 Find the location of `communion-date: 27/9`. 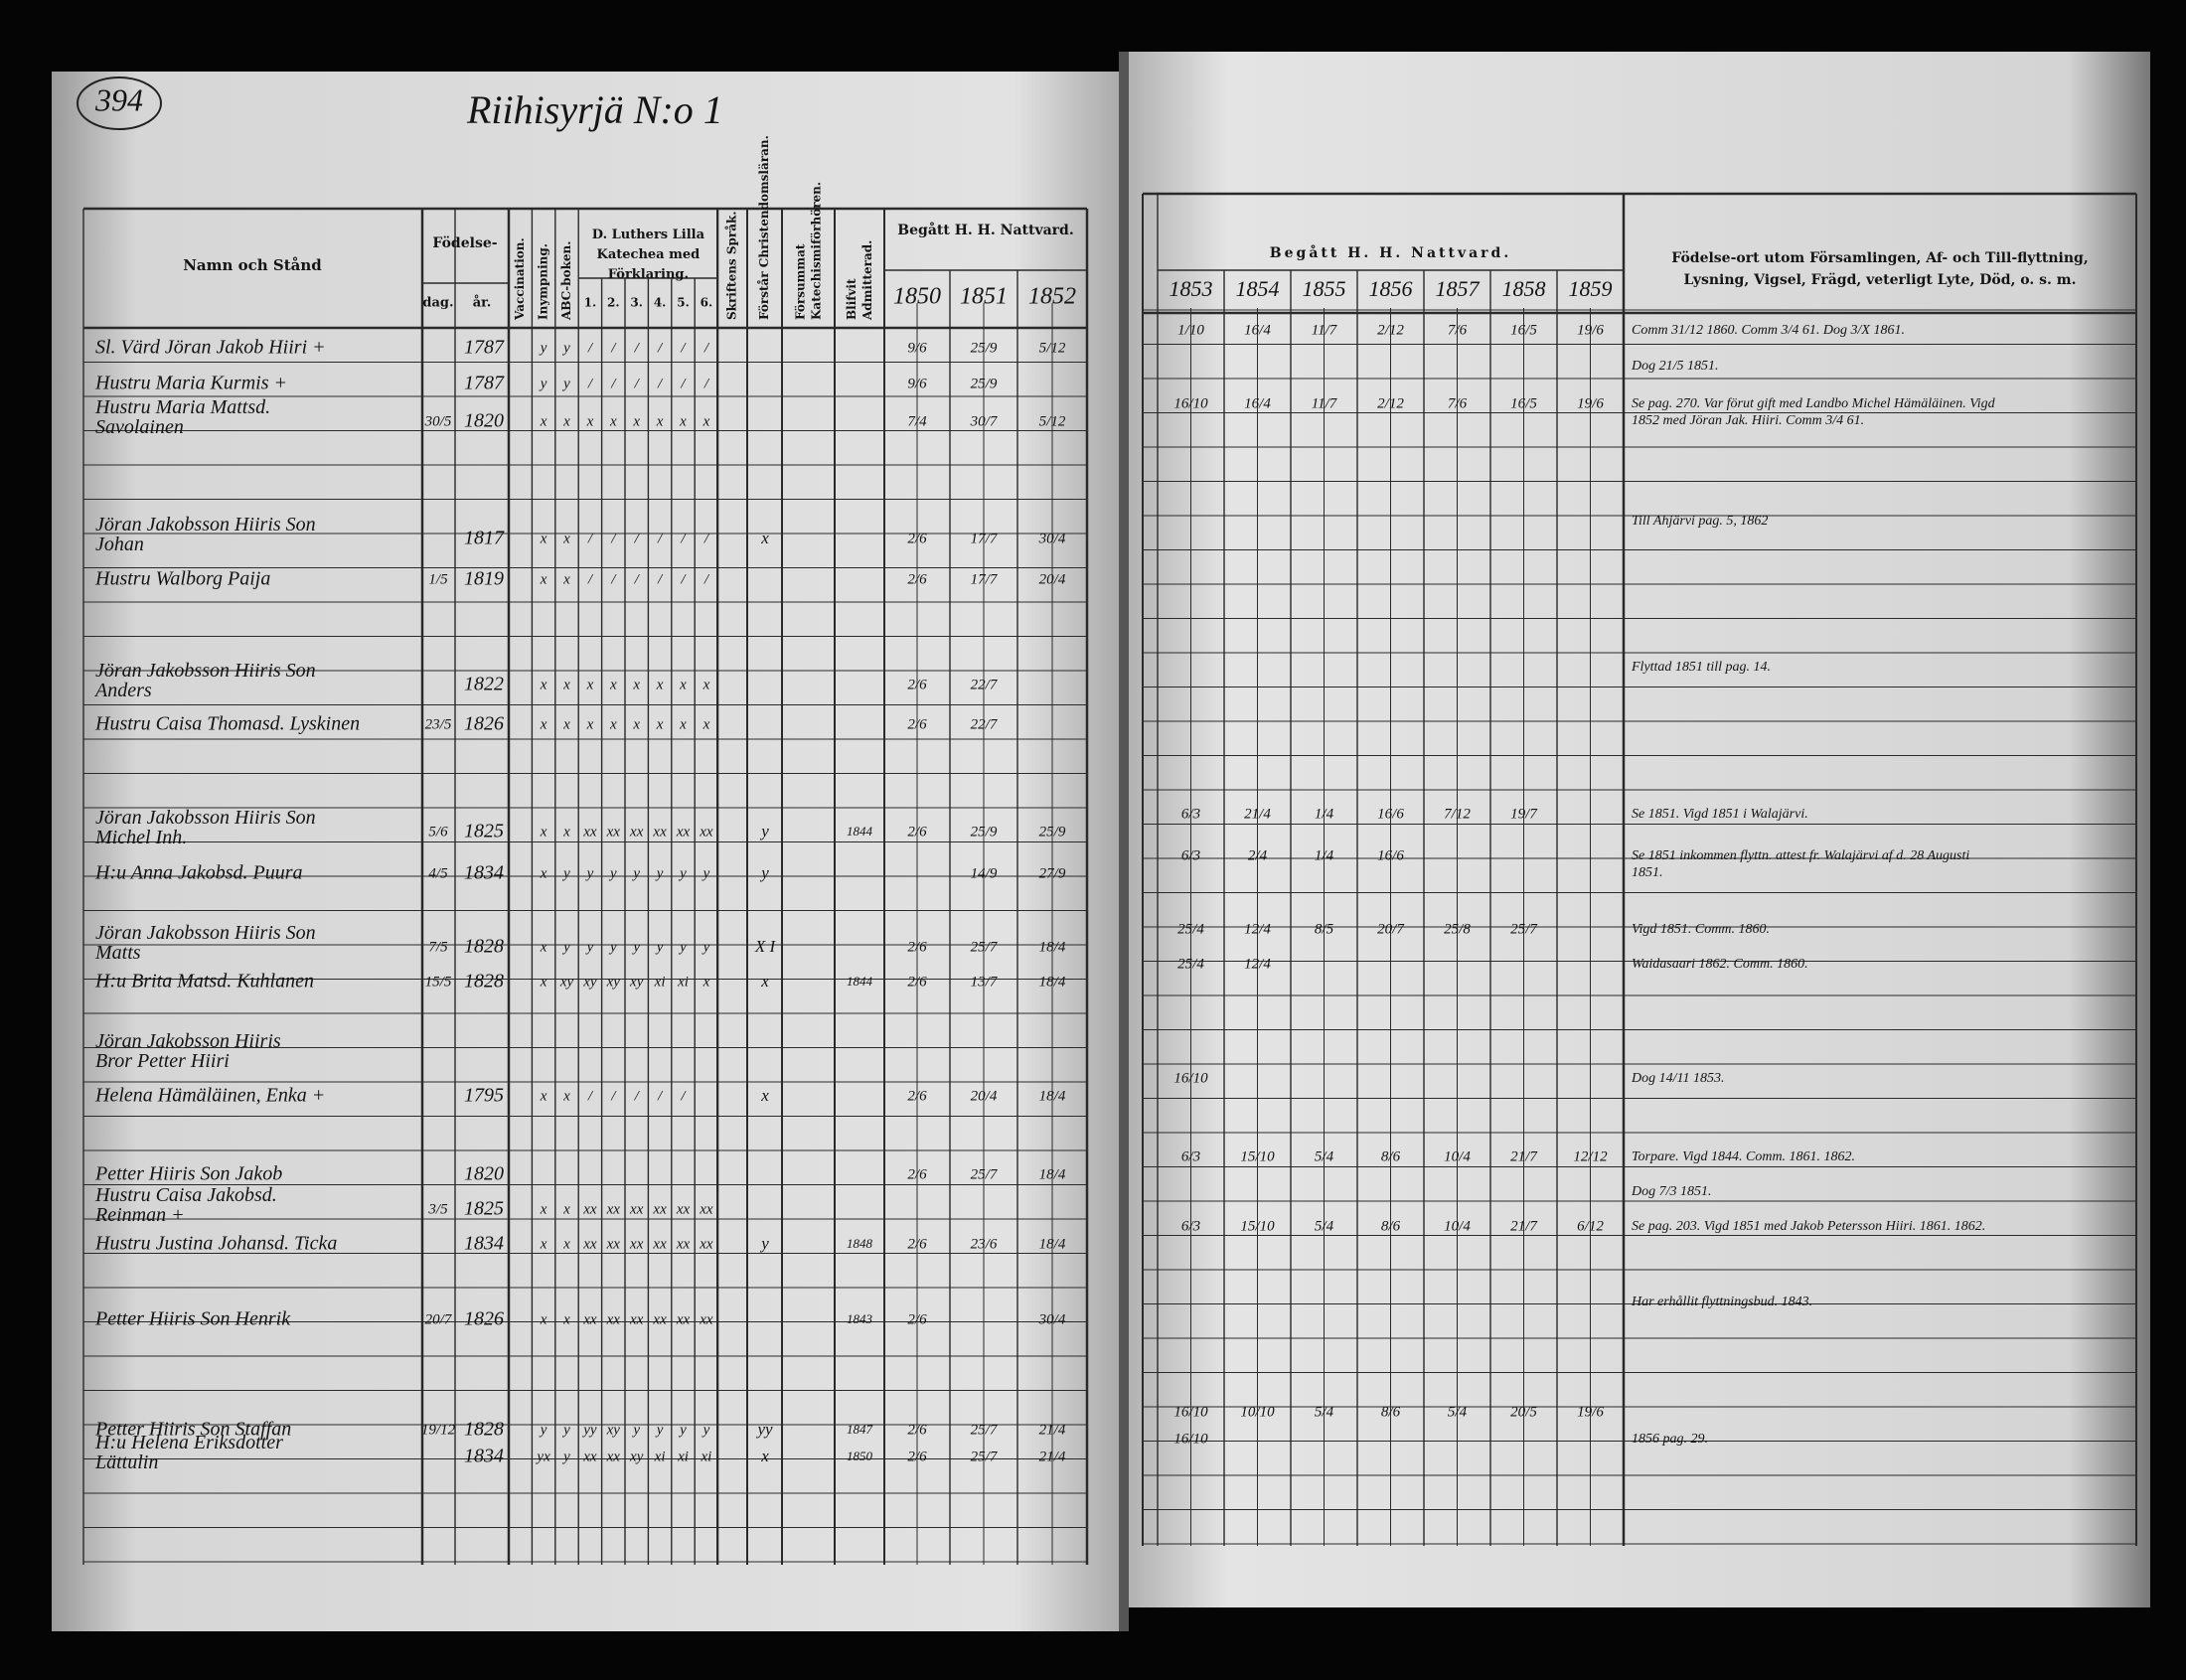

communion-date: 27/9 is located at coordinates (1052, 873).